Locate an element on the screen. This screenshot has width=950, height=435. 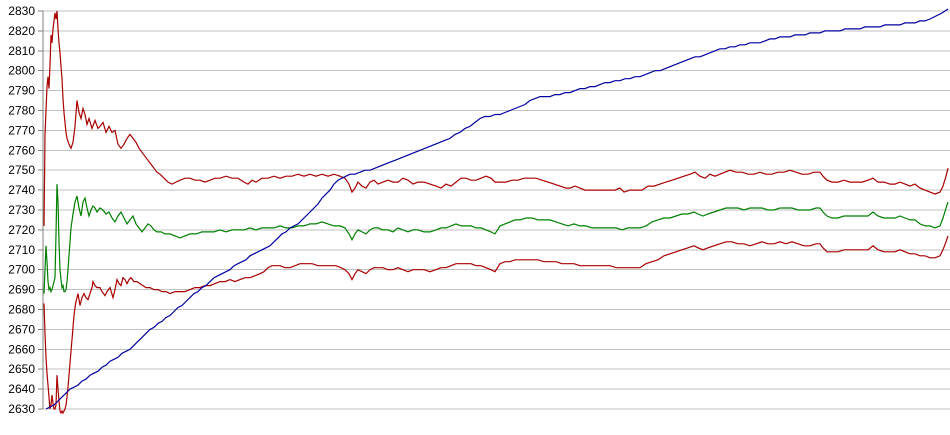
y-axis-label: 2760 is located at coordinates (21, 150).